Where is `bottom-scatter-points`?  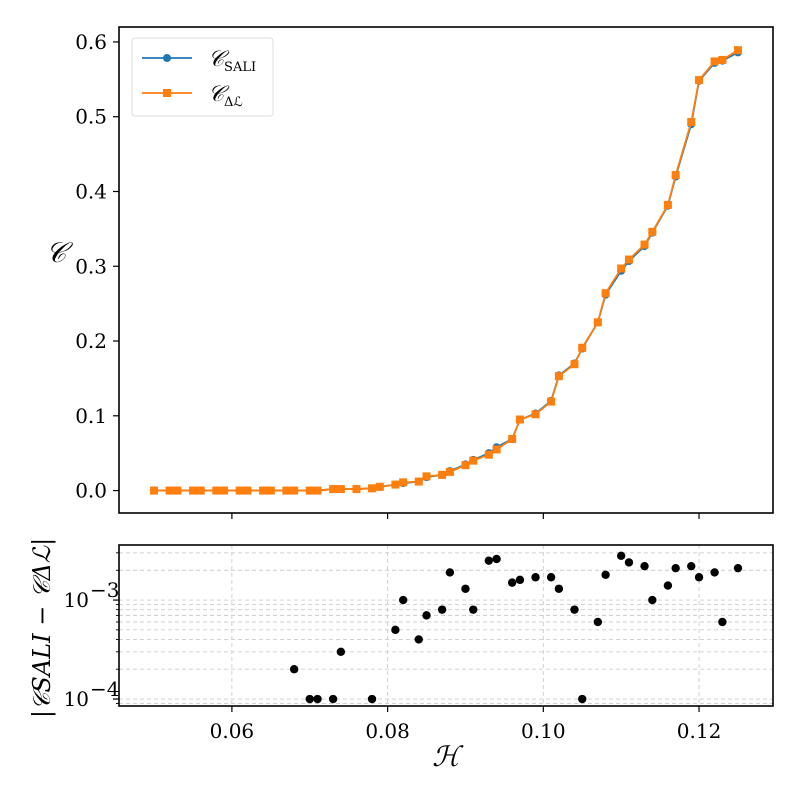 bottom-scatter-points is located at coordinates (516, 627).